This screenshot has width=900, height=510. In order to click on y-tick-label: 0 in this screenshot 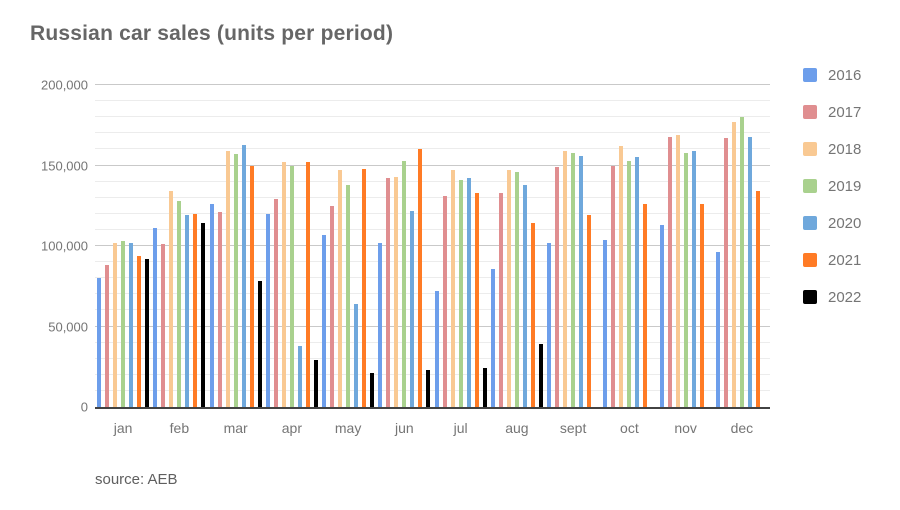, I will do `click(84, 407)`.